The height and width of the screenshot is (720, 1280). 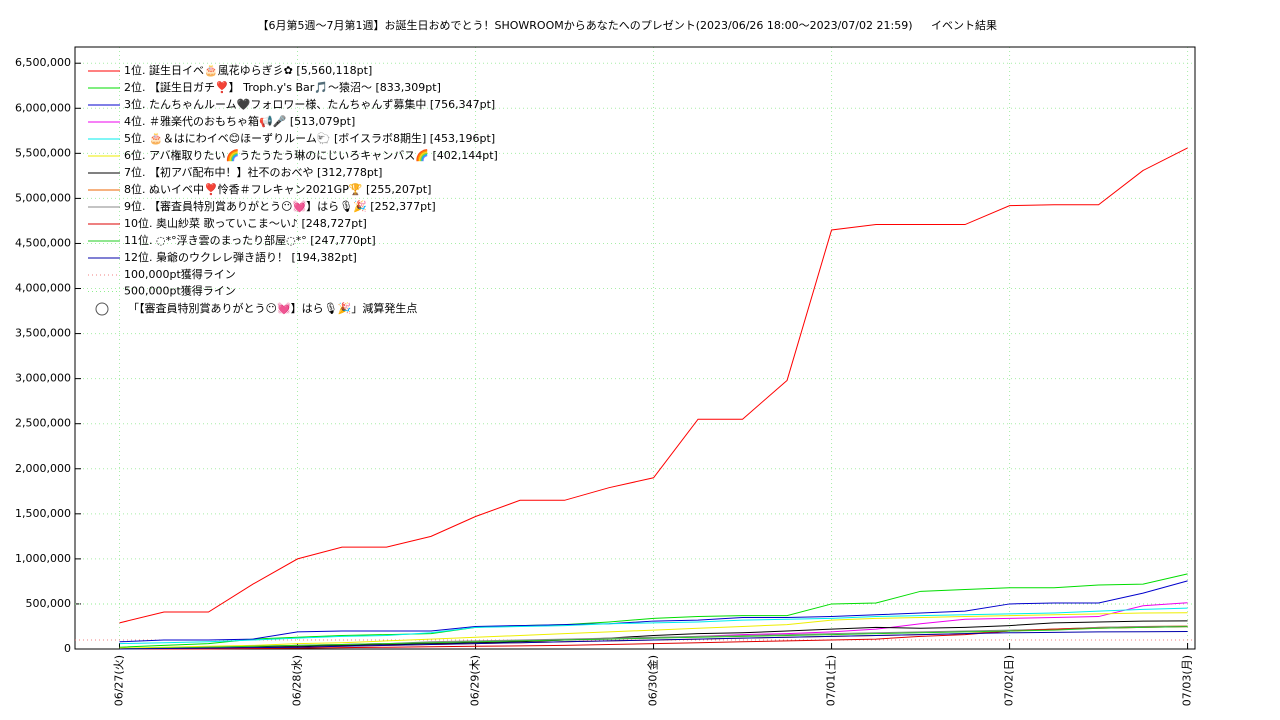 What do you see at coordinates (43, 242) in the screenshot?
I see `y-tick-label: 4,500,000` at bounding box center [43, 242].